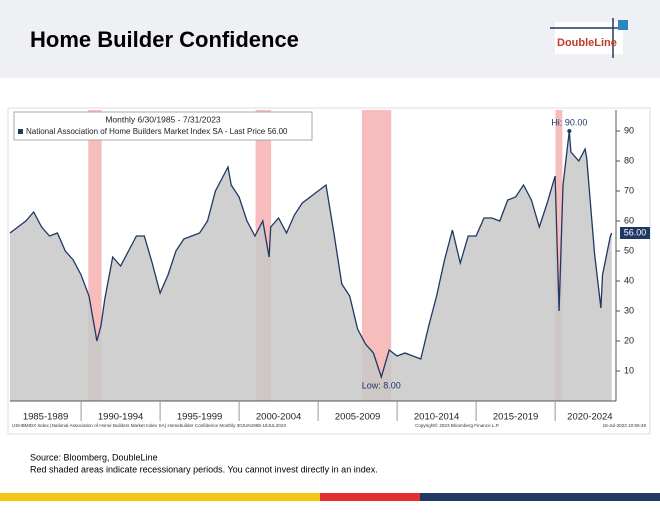  Describe the element at coordinates (629, 280) in the screenshot. I see `y-tick-label: 40` at that location.